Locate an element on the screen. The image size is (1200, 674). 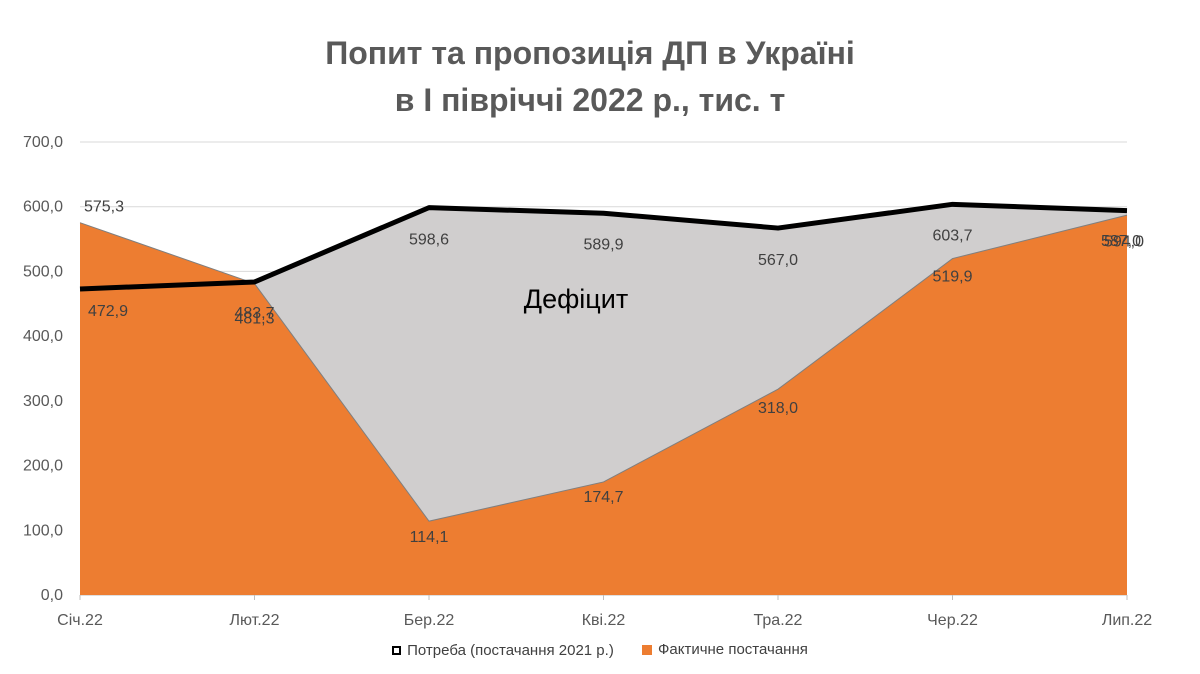
data-label-demand: 594,0 is located at coordinates (1124, 242).